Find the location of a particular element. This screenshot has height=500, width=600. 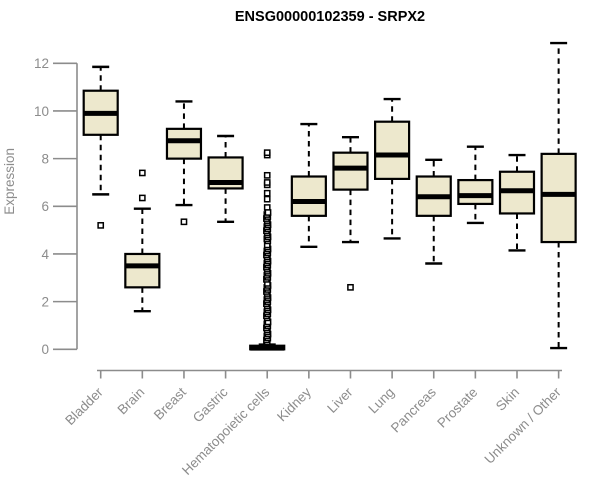

x-tick-label-bladder: Bladder is located at coordinates (84, 406).